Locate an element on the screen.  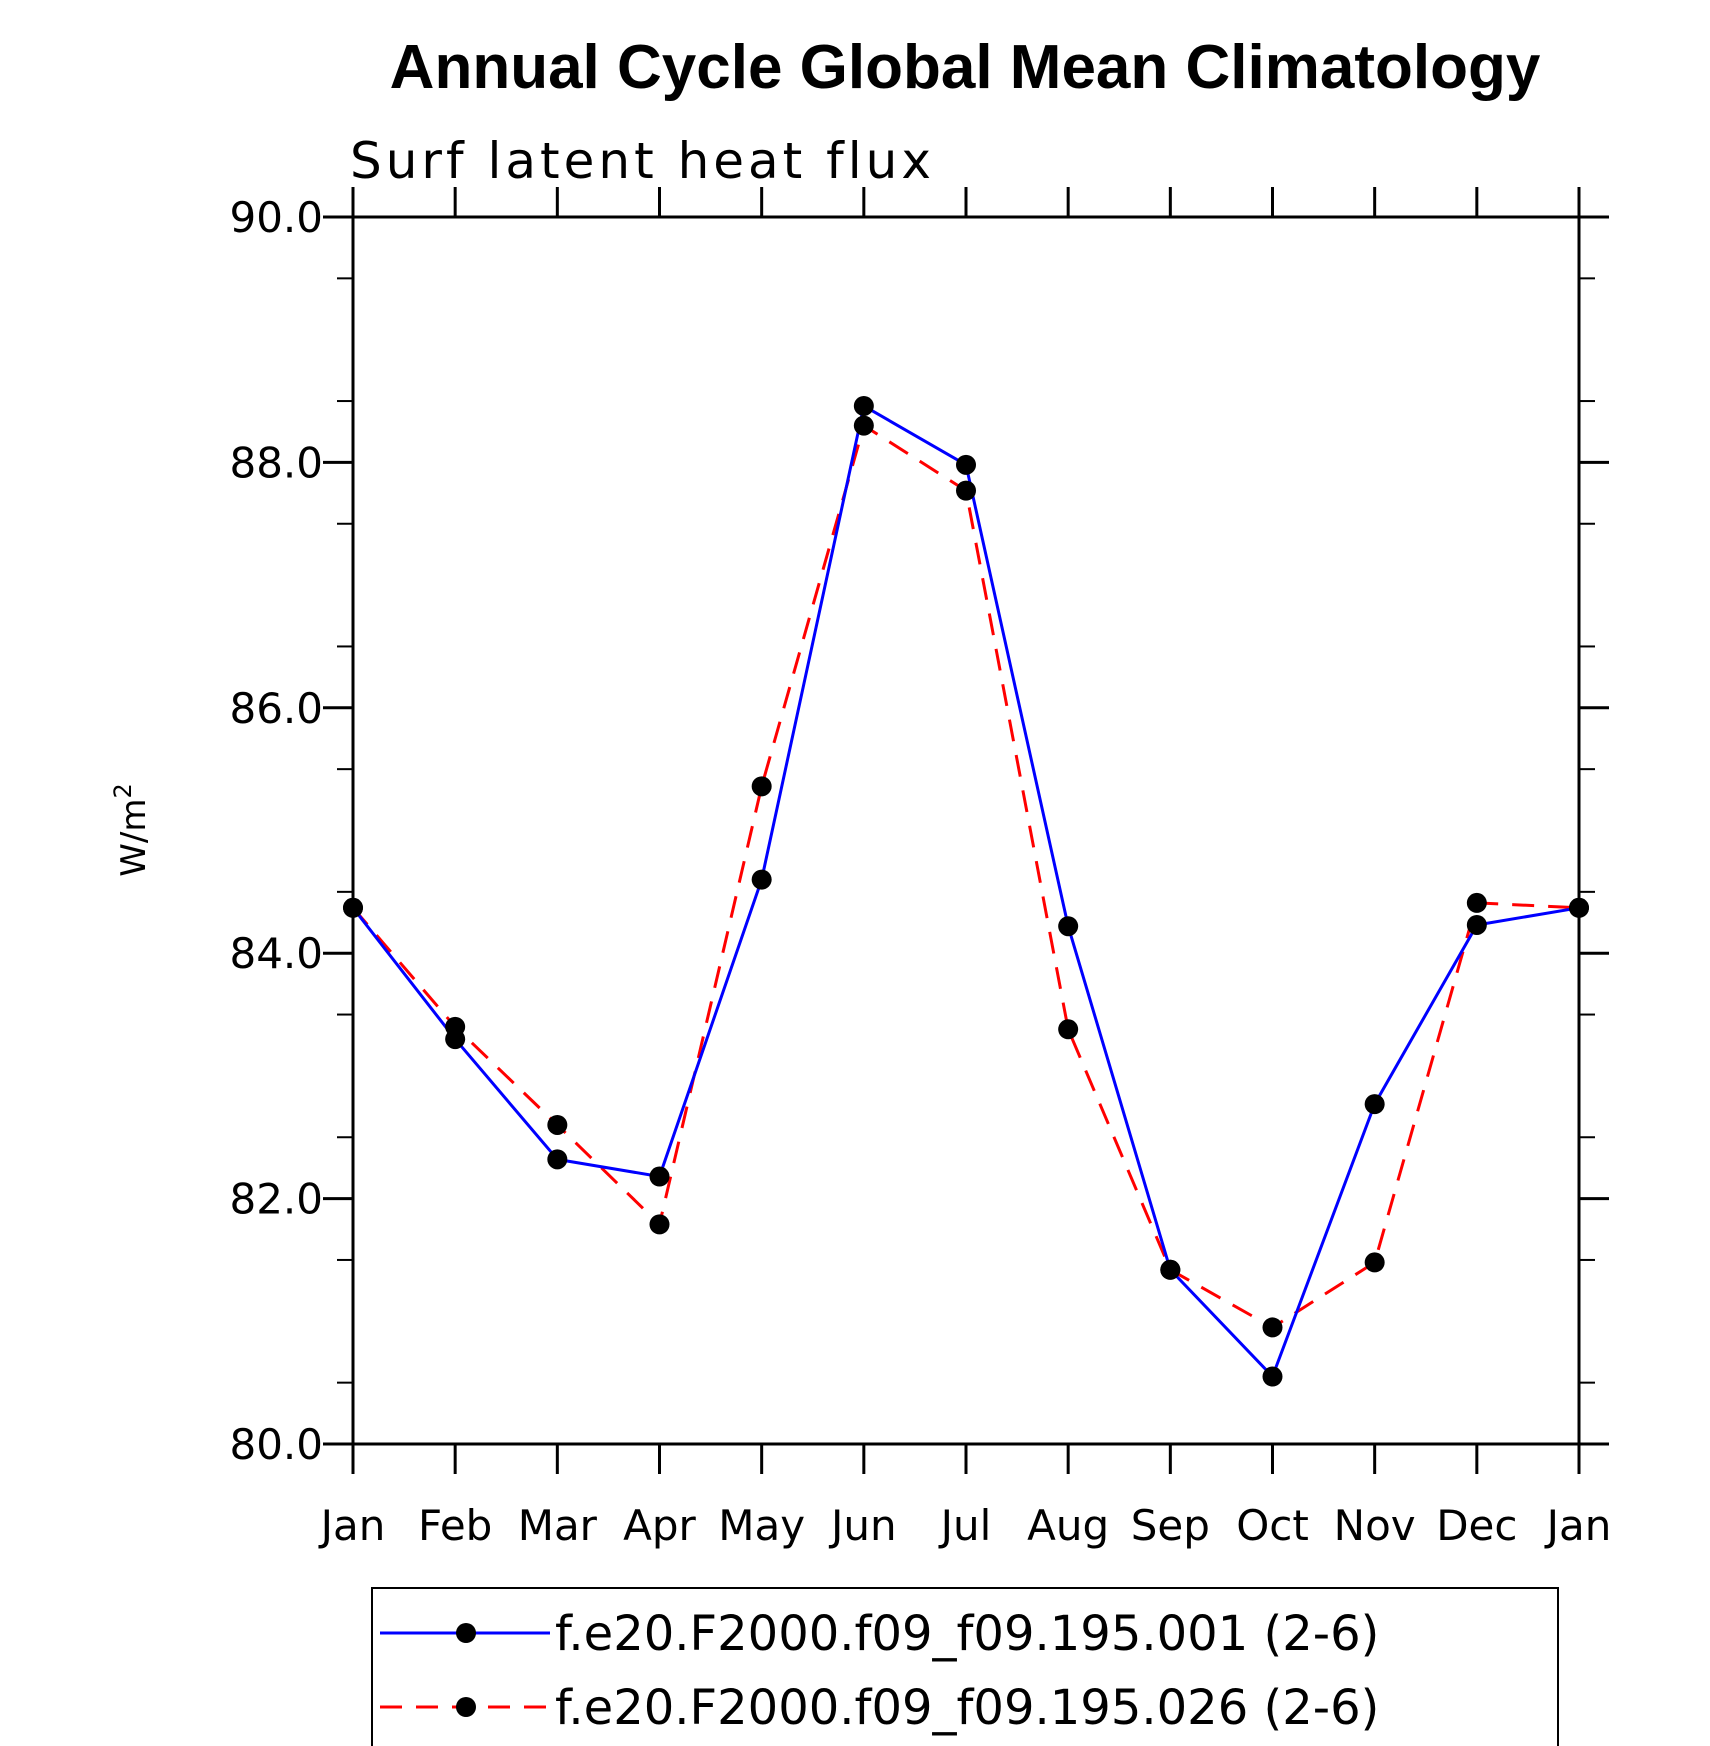
y-tick-label: 84.0 is located at coordinates (276, 953).